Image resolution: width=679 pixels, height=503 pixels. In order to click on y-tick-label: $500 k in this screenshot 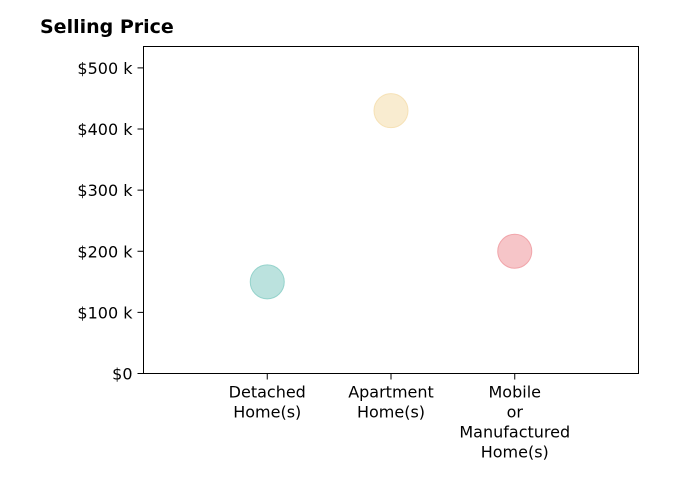, I will do `click(105, 68)`.